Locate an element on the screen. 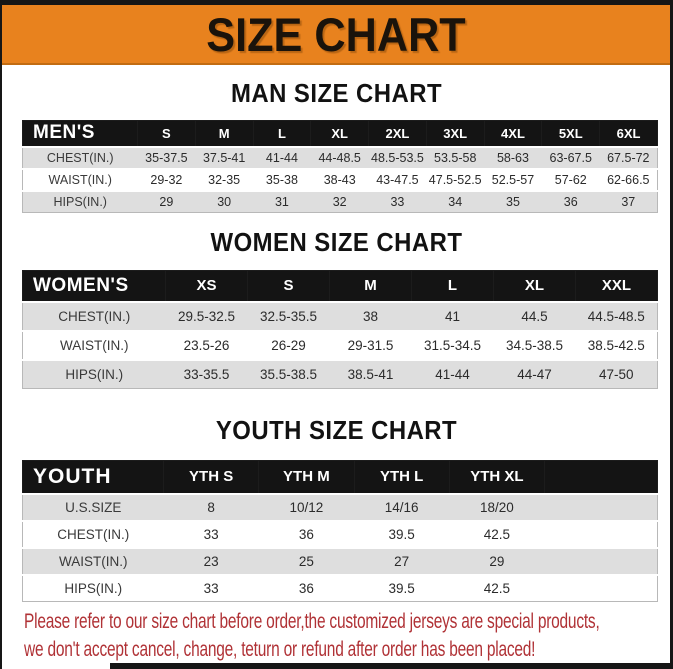  table-cell: 32-35 is located at coordinates (224, 179).